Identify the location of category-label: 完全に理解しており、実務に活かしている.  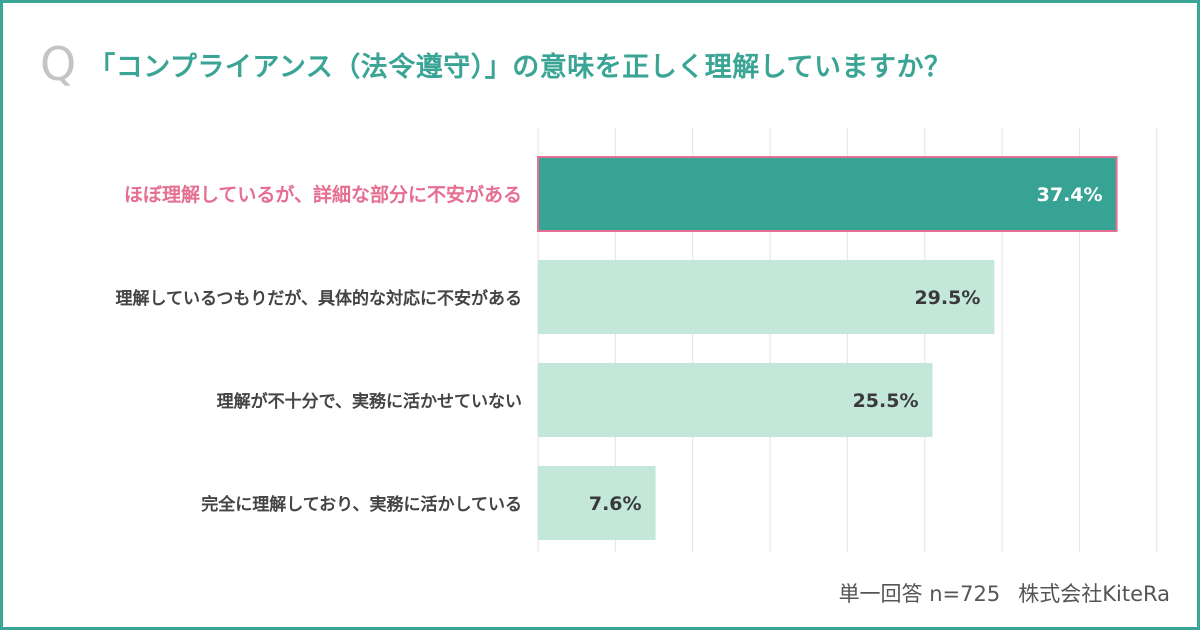
(361, 504).